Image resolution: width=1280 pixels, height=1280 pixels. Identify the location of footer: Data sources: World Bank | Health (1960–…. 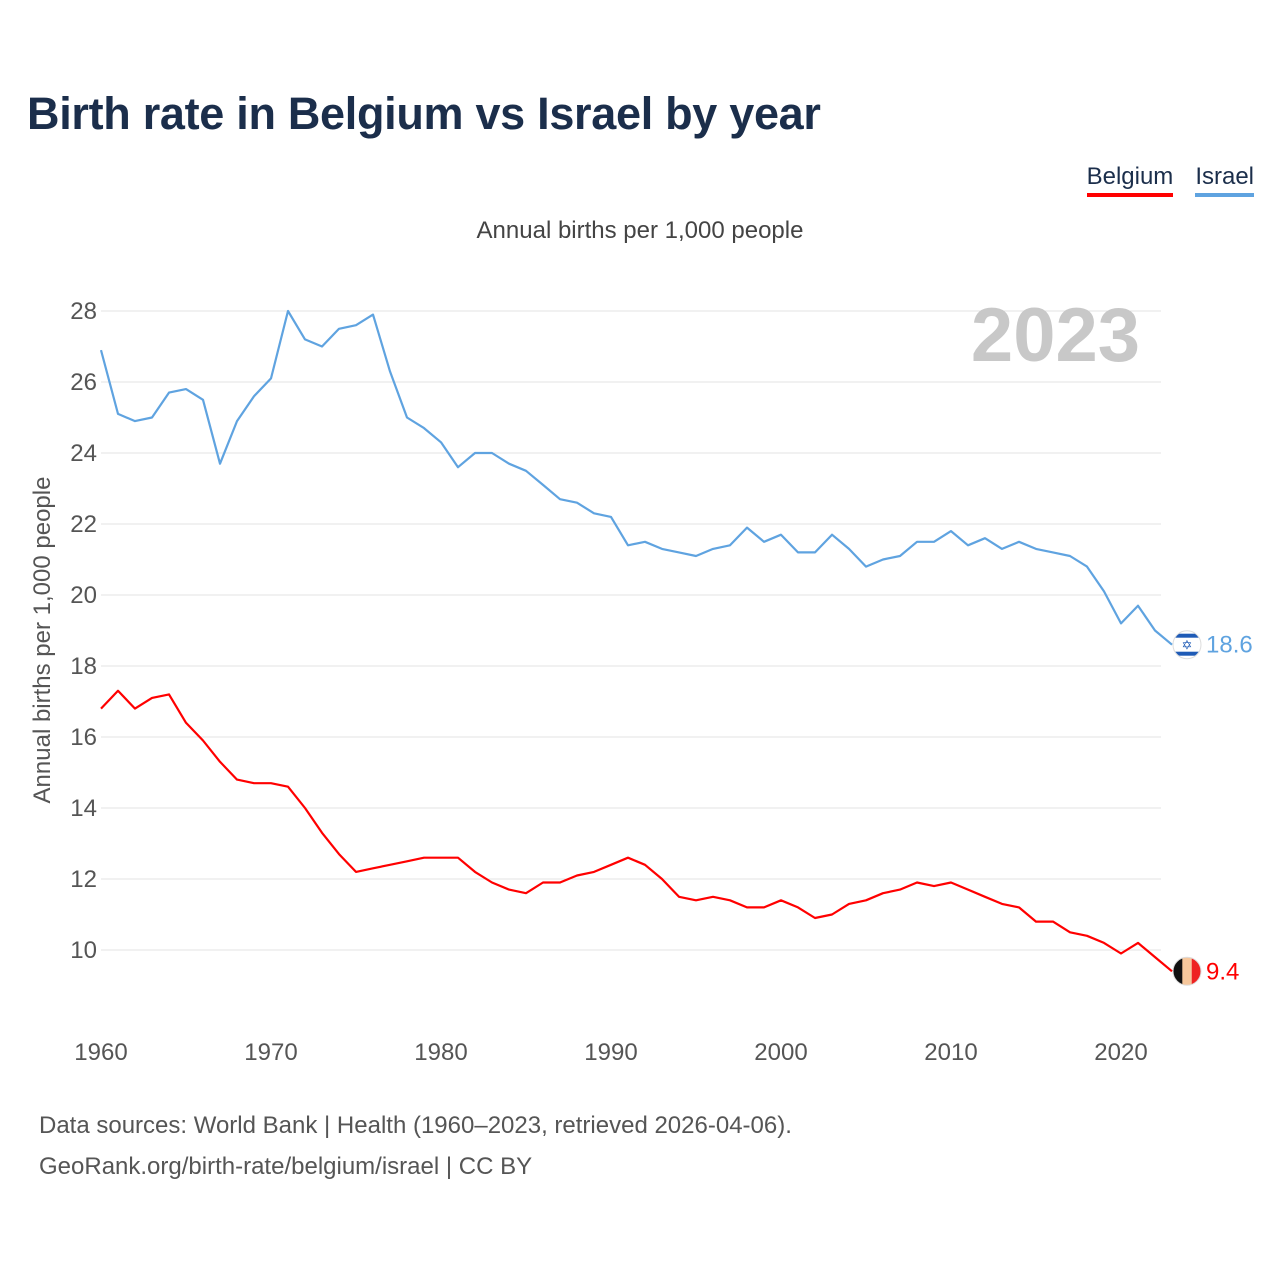
(415, 1146).